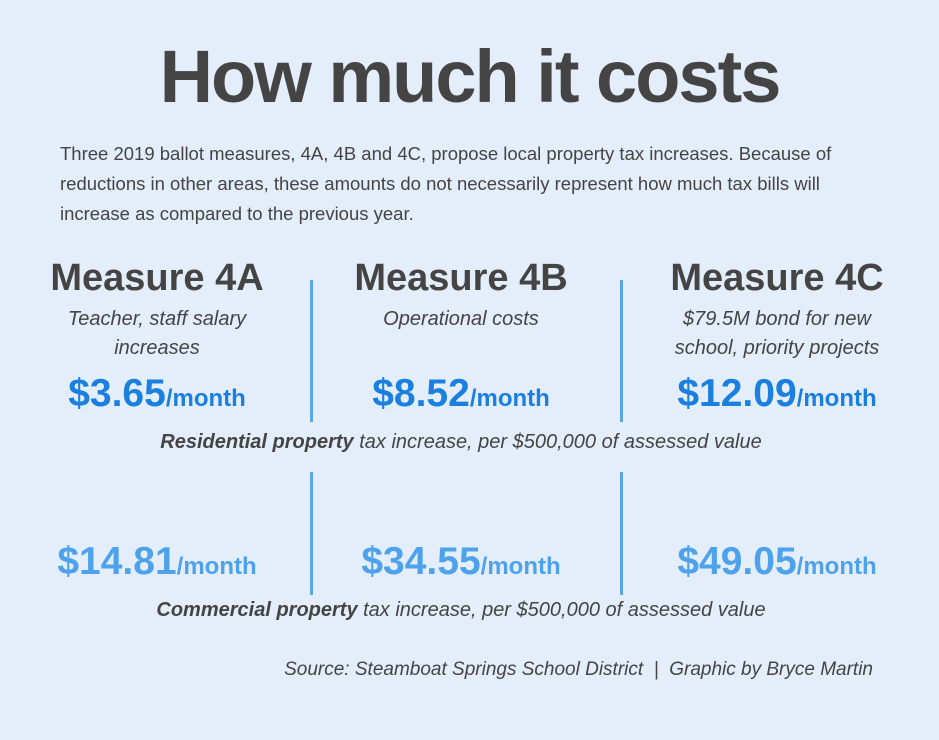 The image size is (939, 740). What do you see at coordinates (737, 561) in the screenshot?
I see `amount-value: $49.05` at bounding box center [737, 561].